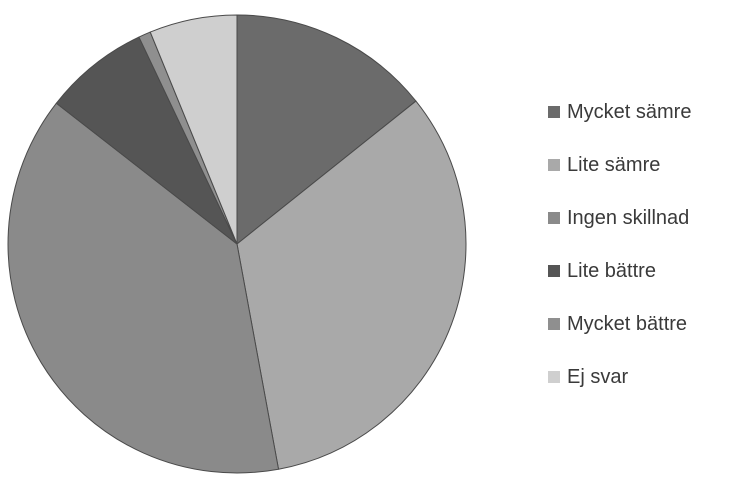 This screenshot has width=731, height=477. Describe the element at coordinates (146, 140) in the screenshot. I see `pie-slice-lite-bättre` at that location.